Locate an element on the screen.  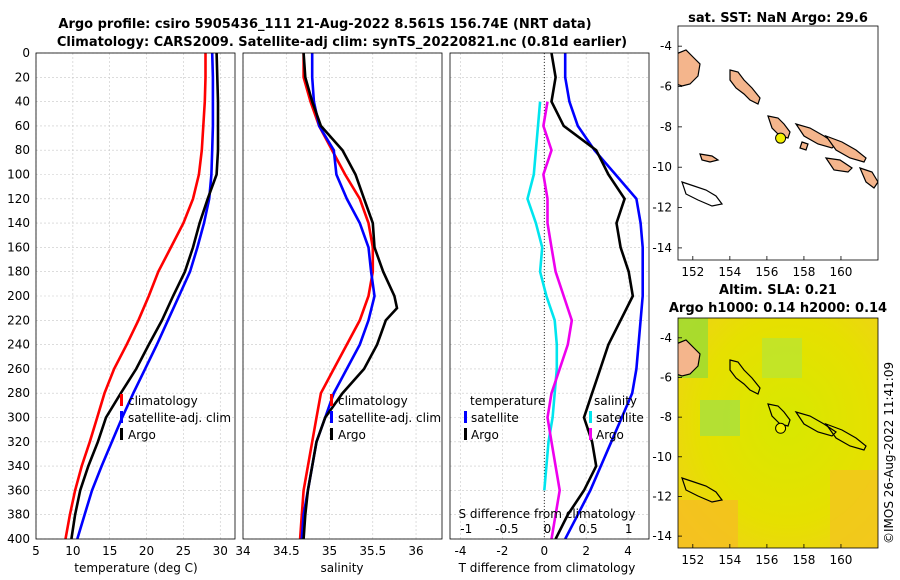
y-tick-label: 140 is located at coordinates (18, 223).